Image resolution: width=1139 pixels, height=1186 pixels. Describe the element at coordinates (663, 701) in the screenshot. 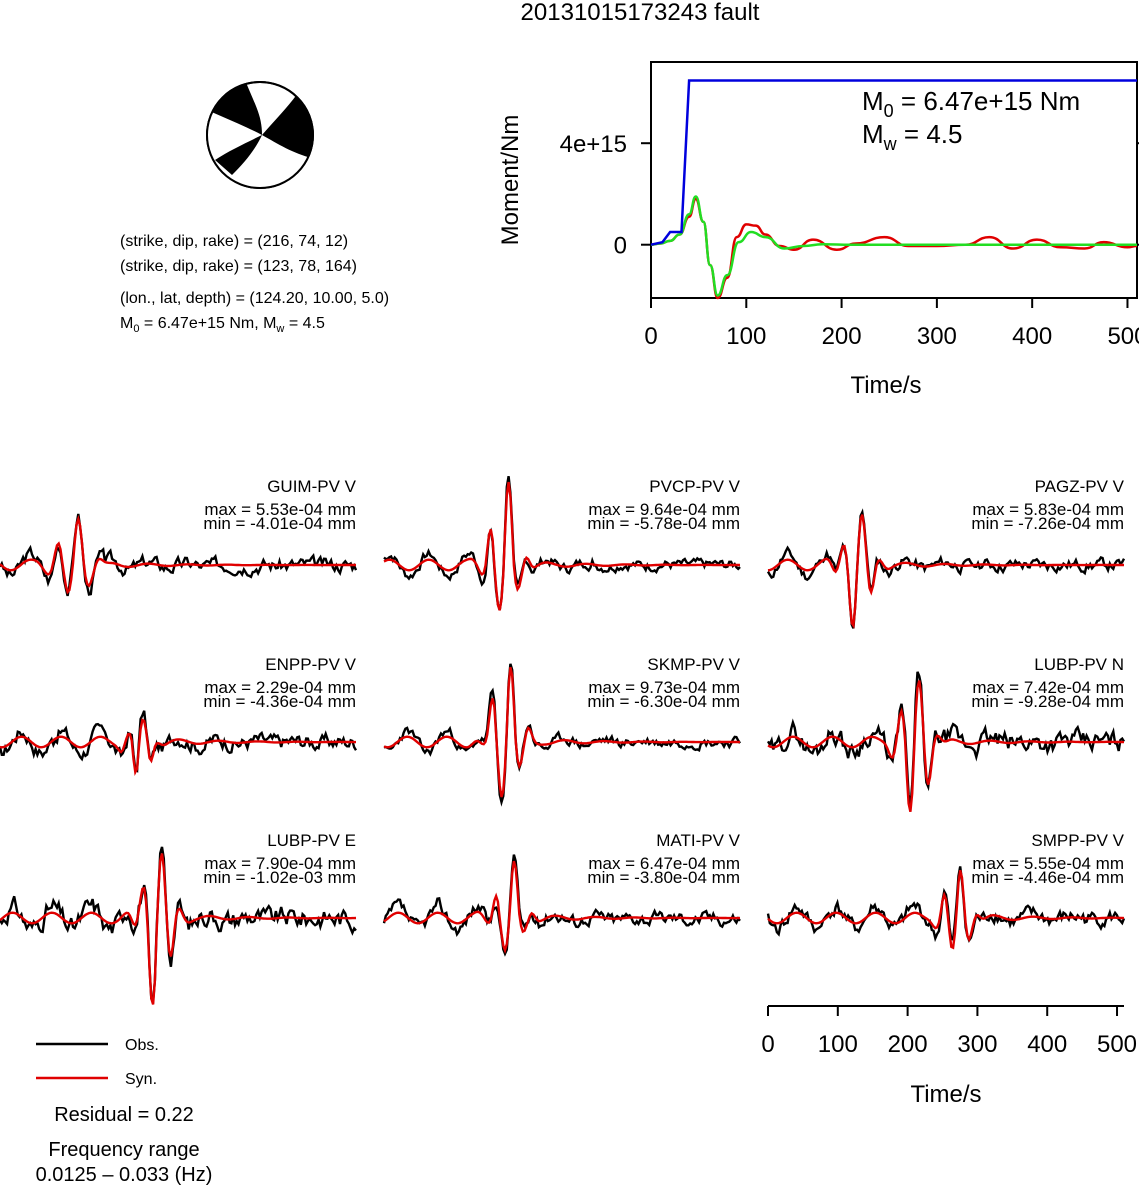

I see `waveform-min-label: min = -6.30e-04 mm` at that location.